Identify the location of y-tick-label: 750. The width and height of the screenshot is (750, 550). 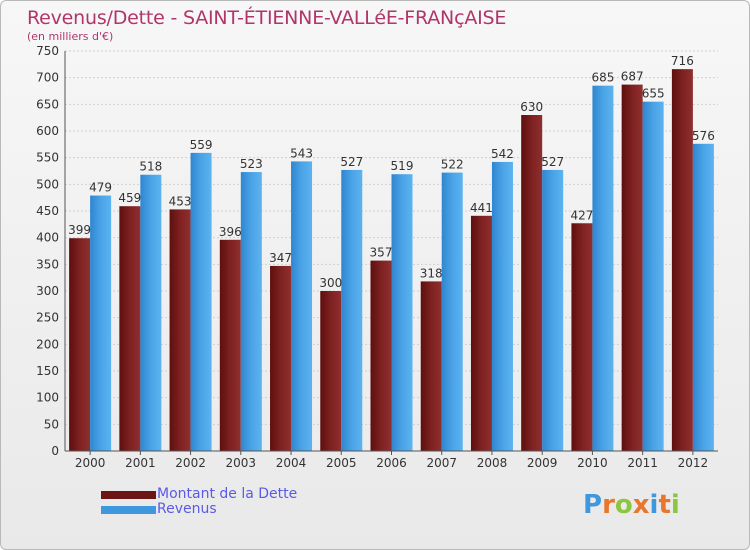
(47, 51).